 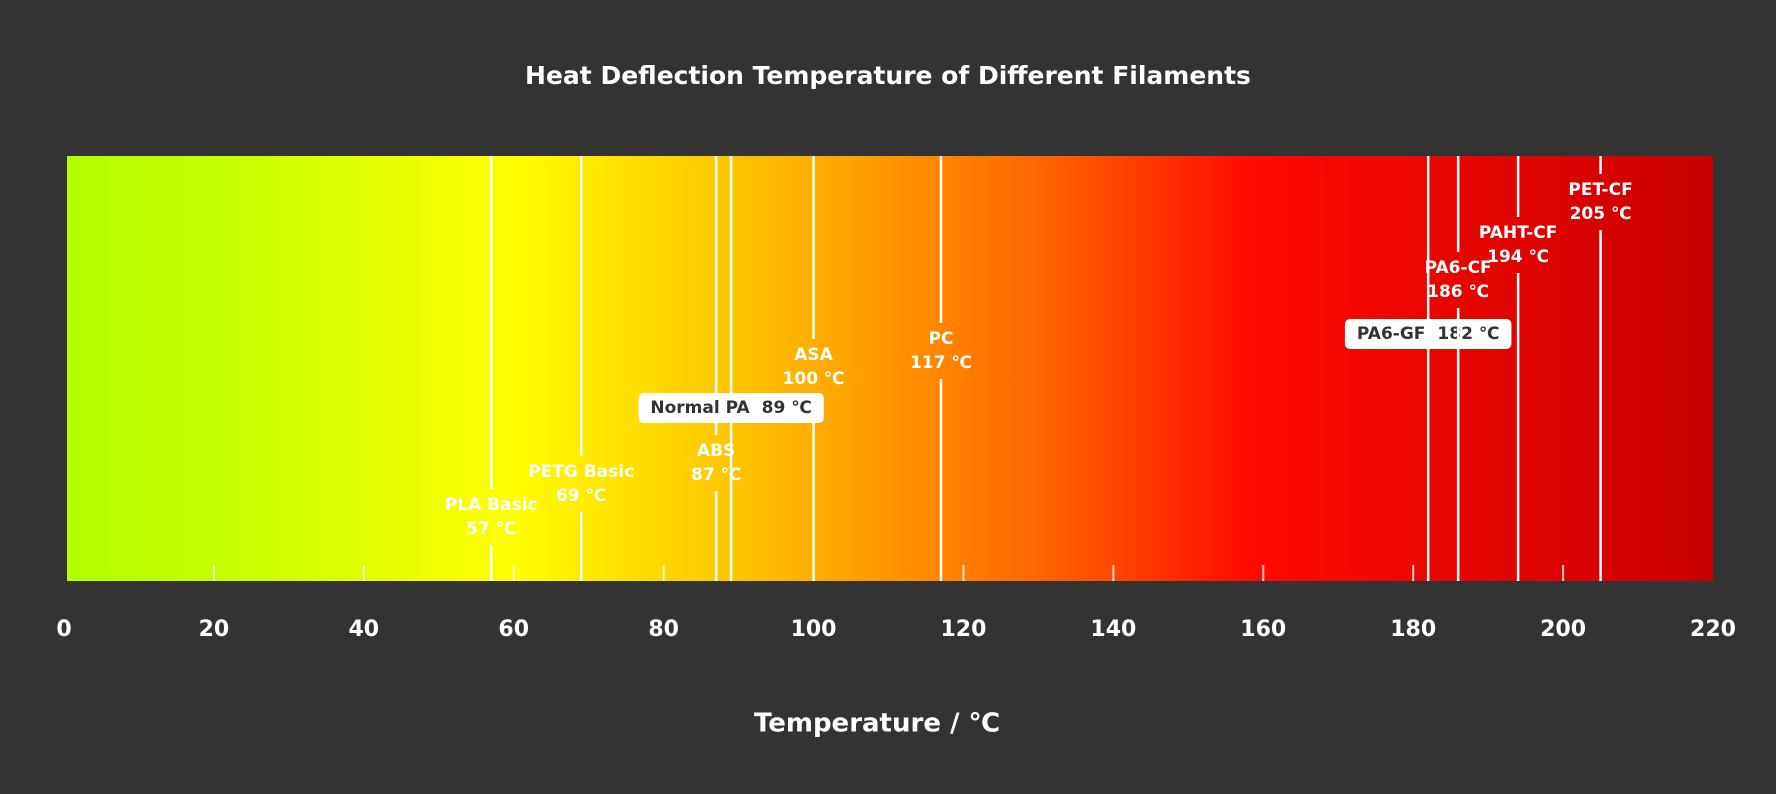 What do you see at coordinates (813, 355) in the screenshot?
I see `category-label: ASA` at bounding box center [813, 355].